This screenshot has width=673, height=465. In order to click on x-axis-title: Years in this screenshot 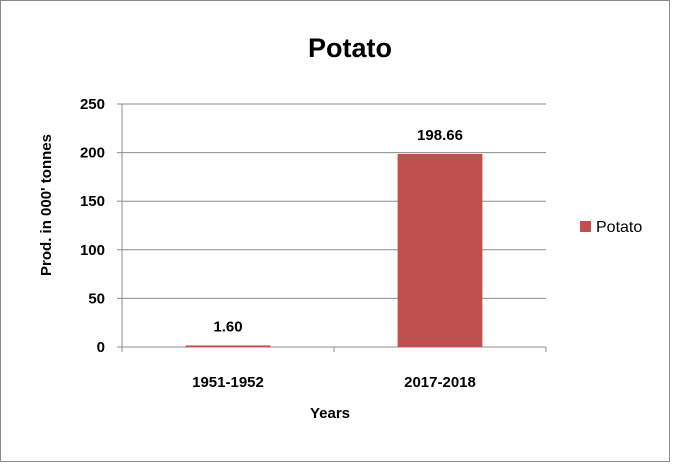, I will do `click(330, 413)`.